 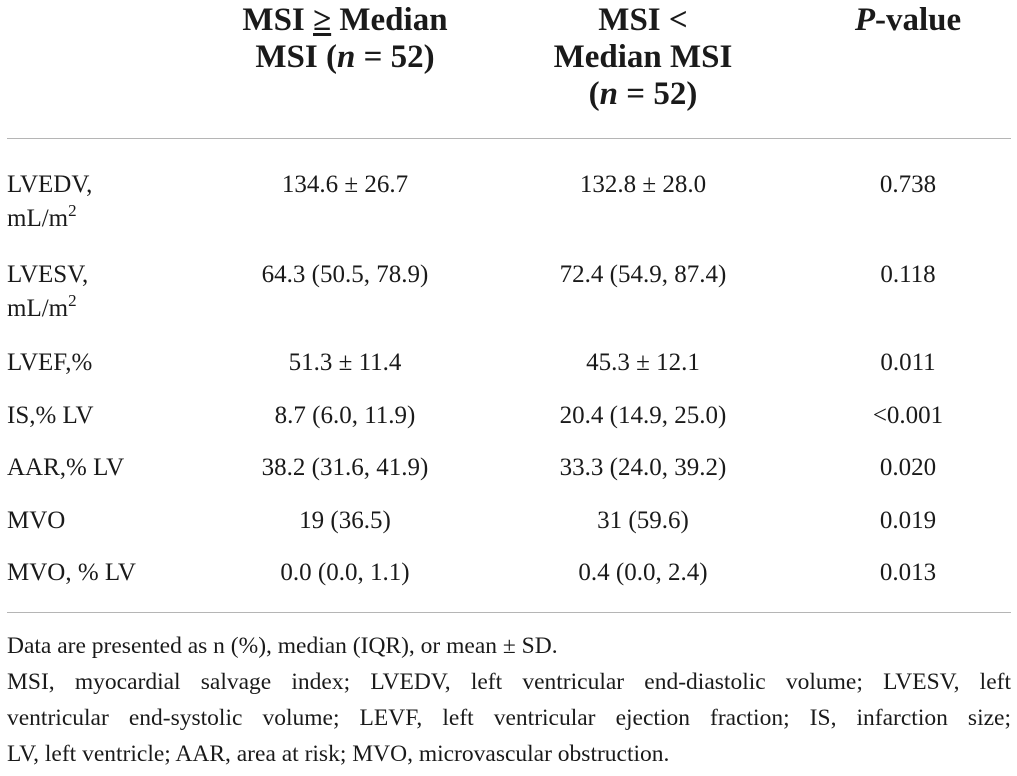 I want to click on column-header-line: P-value, so click(x=908, y=20).